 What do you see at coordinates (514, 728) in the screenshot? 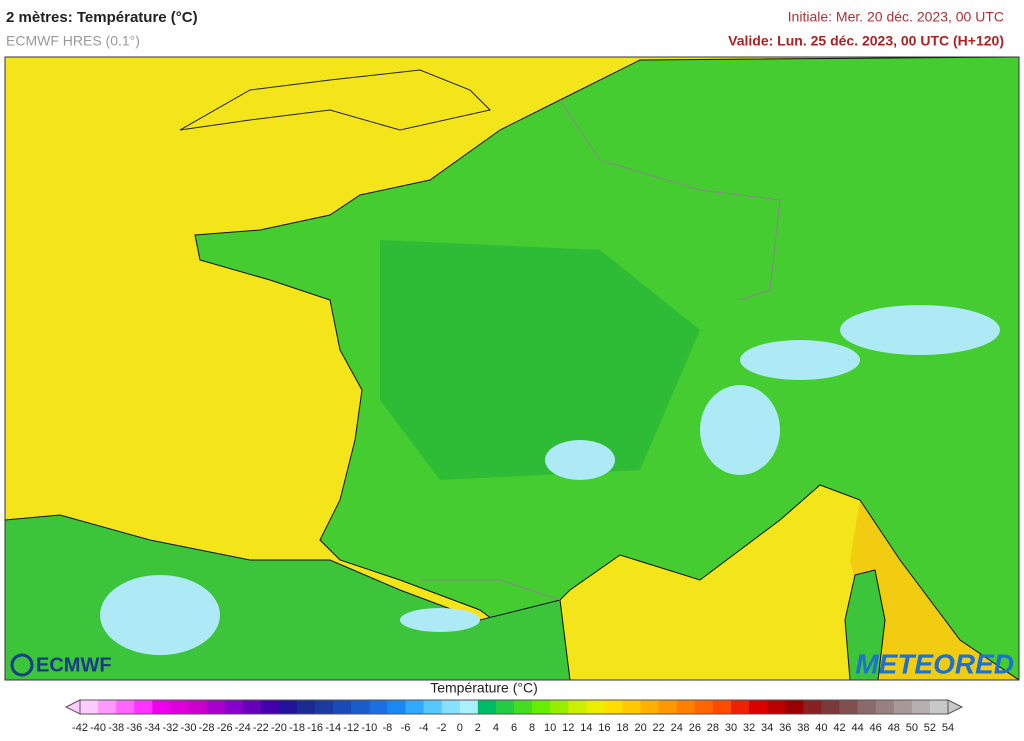
I see `legend-tick-label: 6` at bounding box center [514, 728].